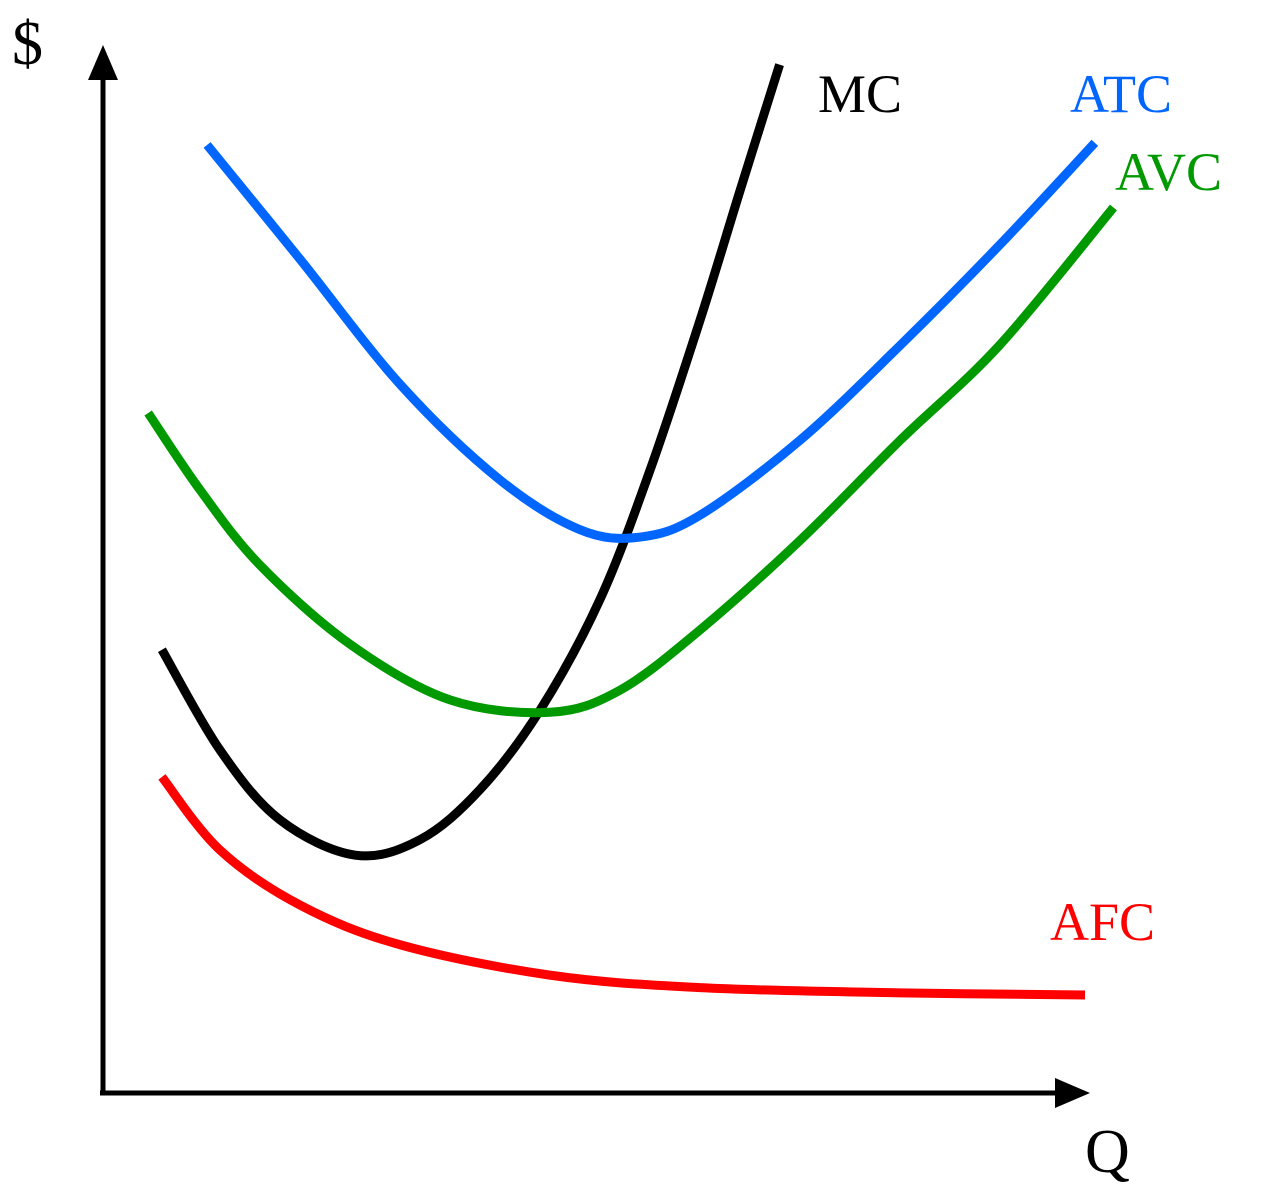 The height and width of the screenshot is (1200, 1262). I want to click on curve, so click(622, 887).